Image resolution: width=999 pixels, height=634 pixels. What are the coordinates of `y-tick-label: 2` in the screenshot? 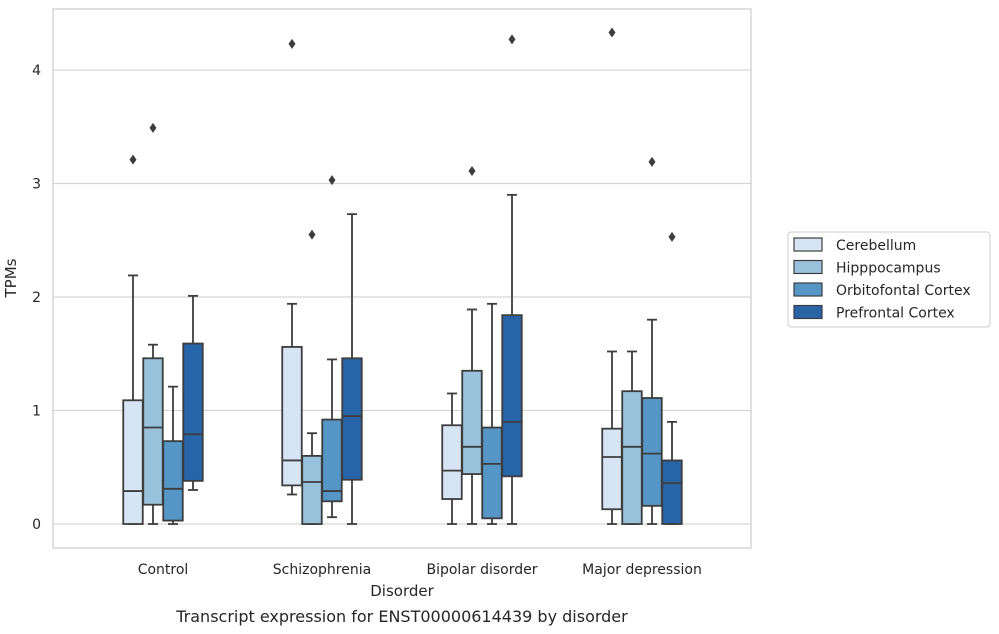 It's located at (36, 298).